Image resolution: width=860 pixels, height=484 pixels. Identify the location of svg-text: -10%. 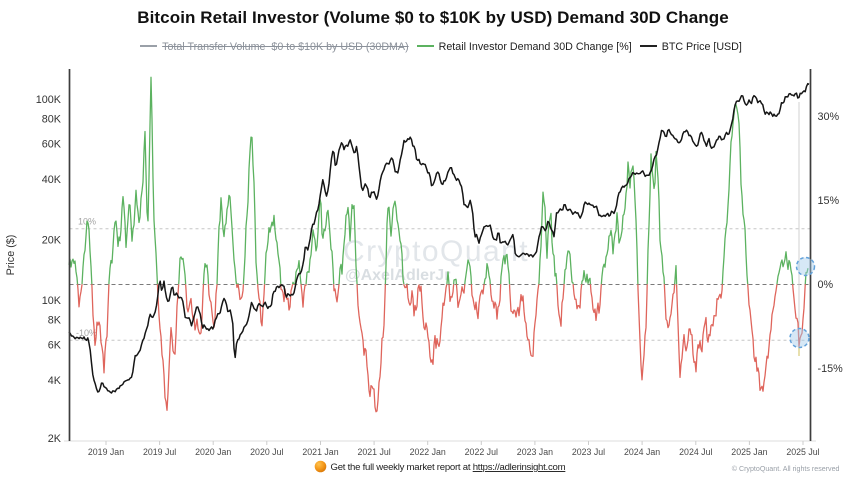
(86, 333).